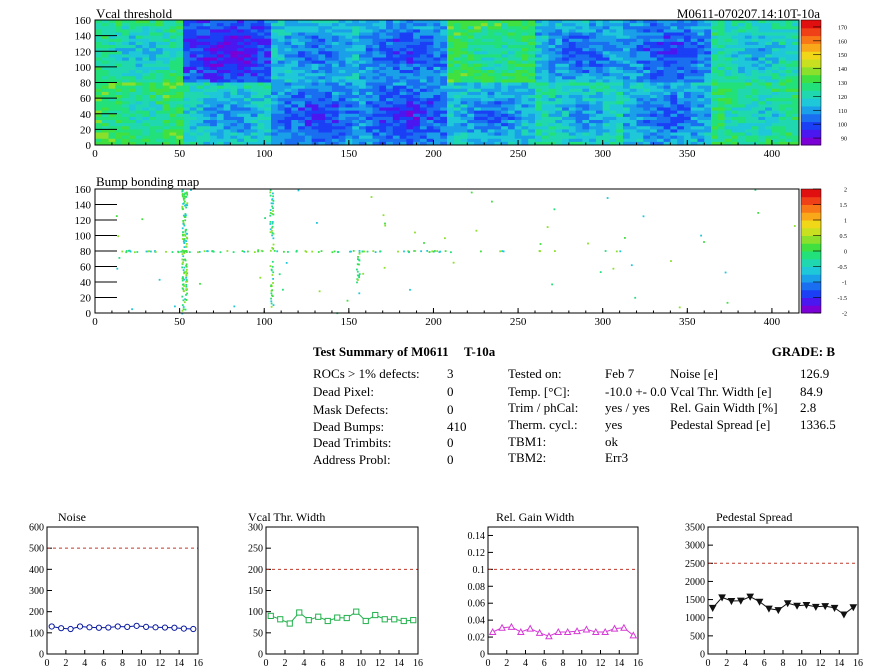  I want to click on x-tick-label: 6, so click(323, 663).